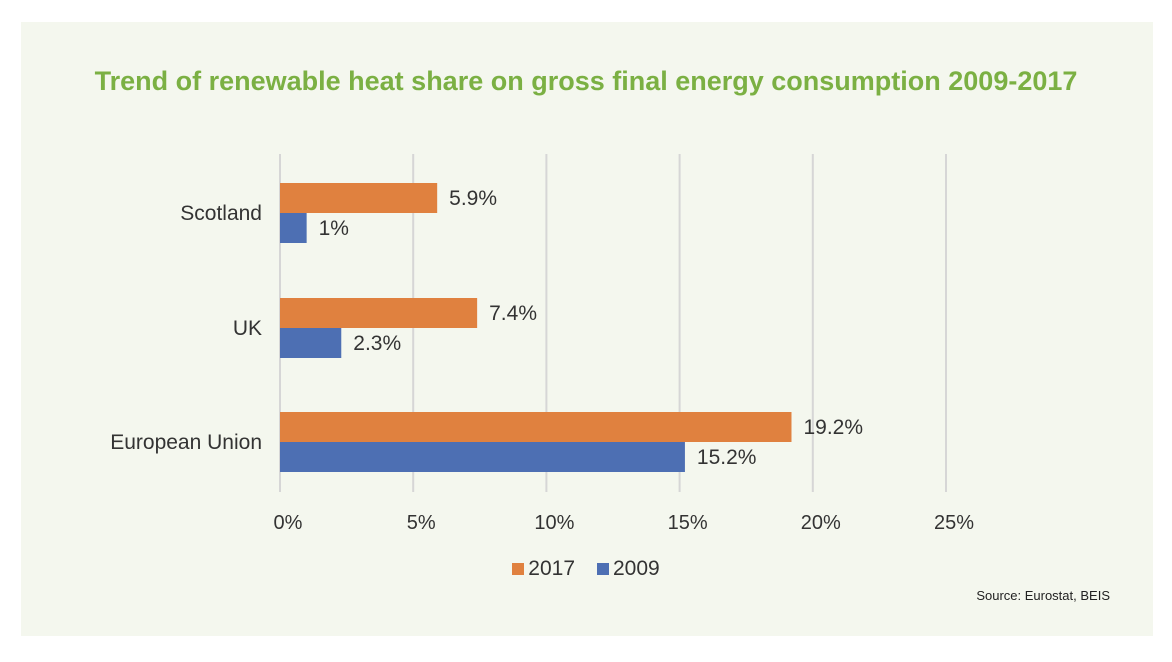 Image resolution: width=1172 pixels, height=662 pixels. Describe the element at coordinates (513, 313) in the screenshot. I see `data-label: 7.4%` at that location.